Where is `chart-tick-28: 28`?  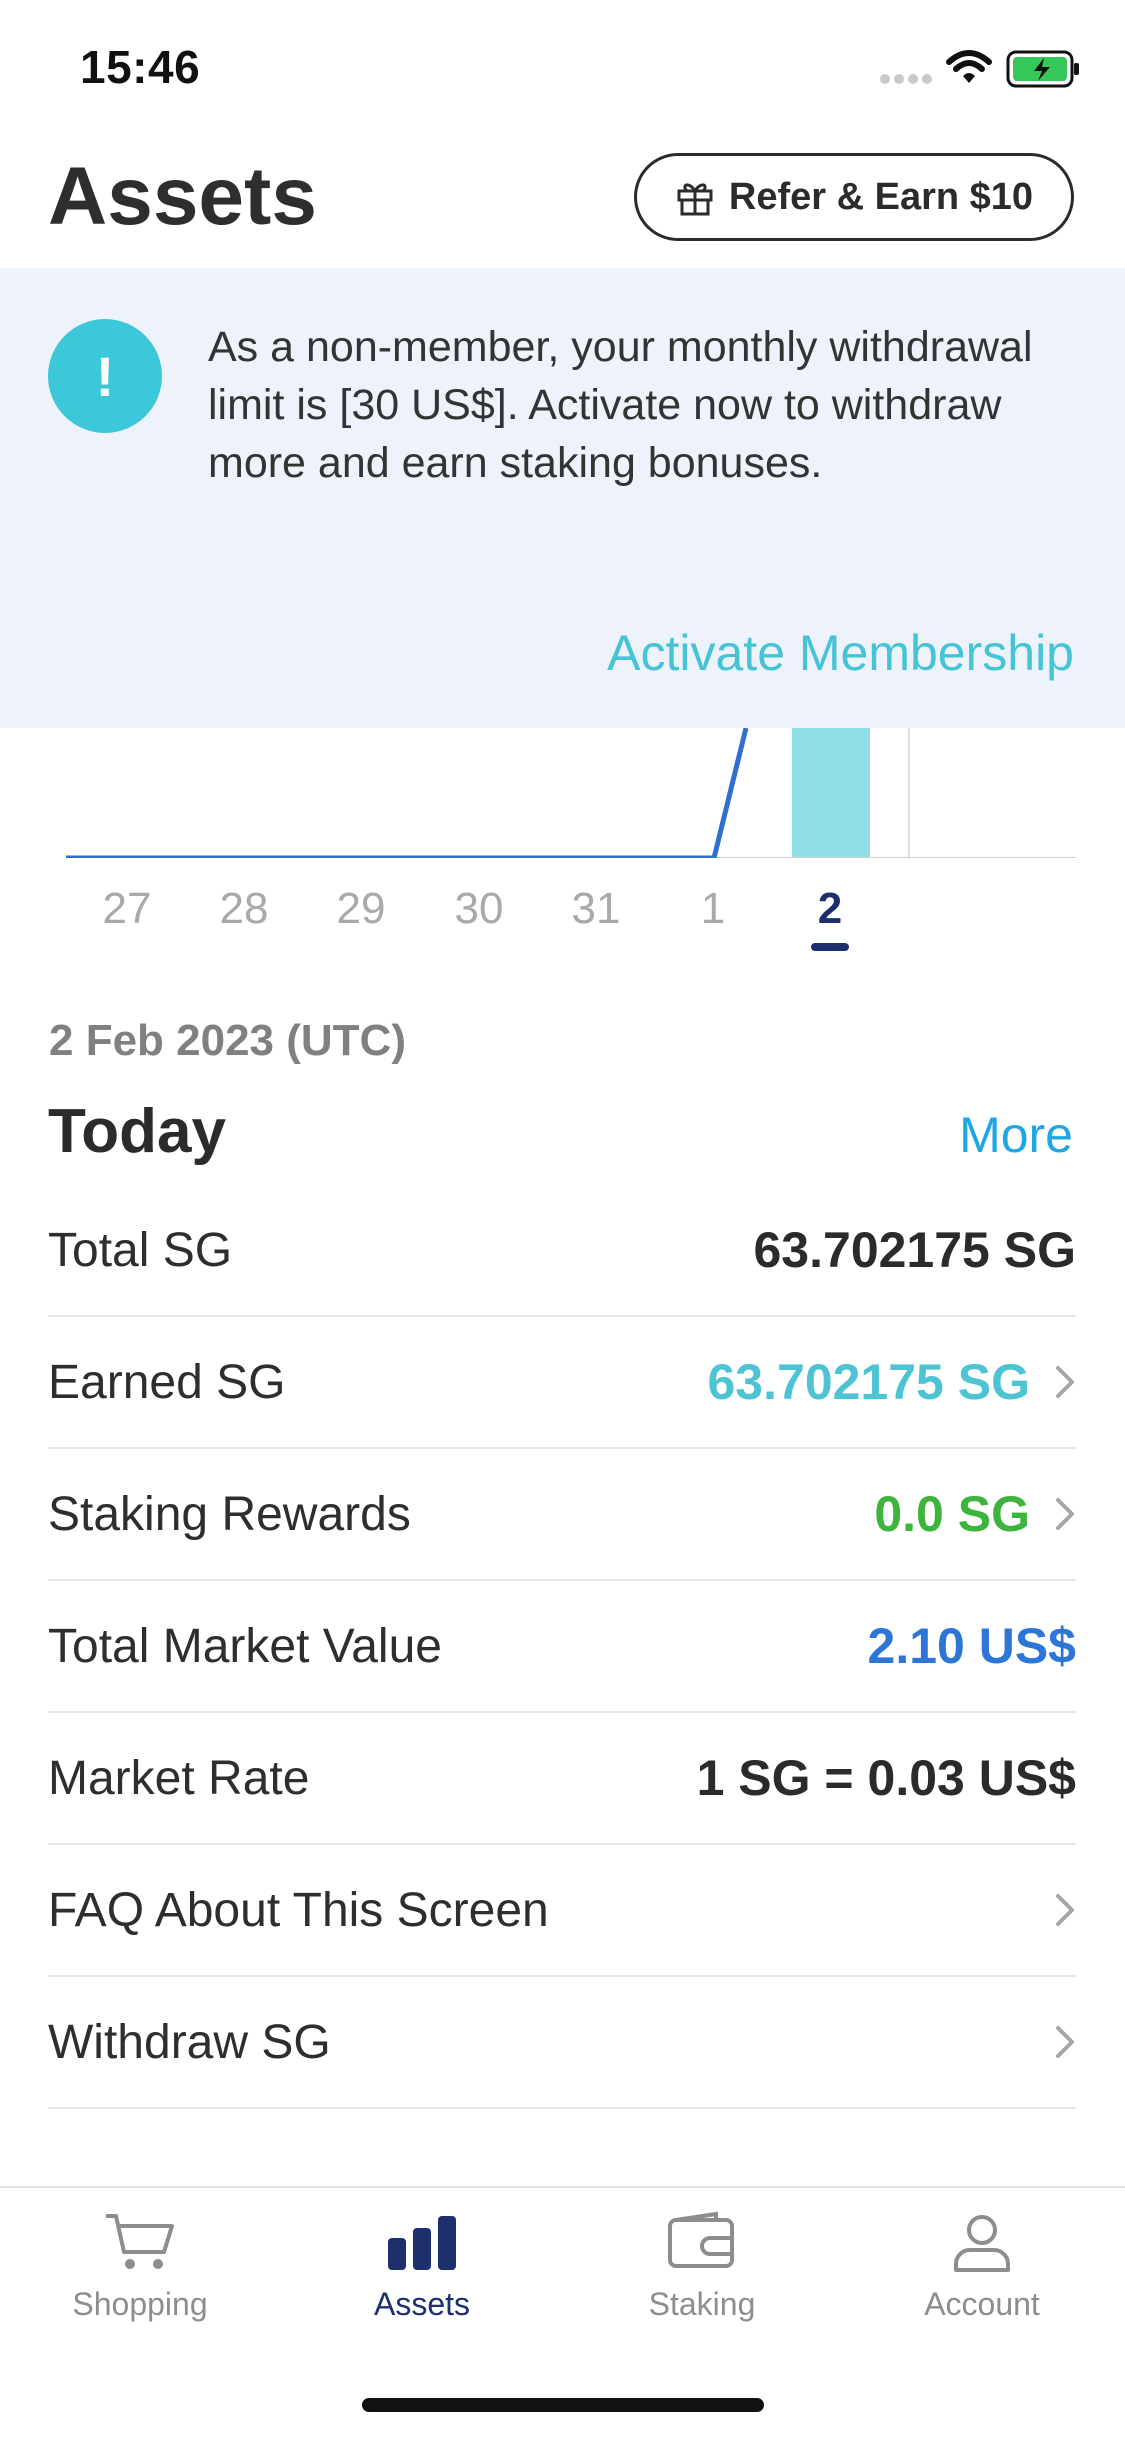 chart-tick-28: 28 is located at coordinates (244, 908).